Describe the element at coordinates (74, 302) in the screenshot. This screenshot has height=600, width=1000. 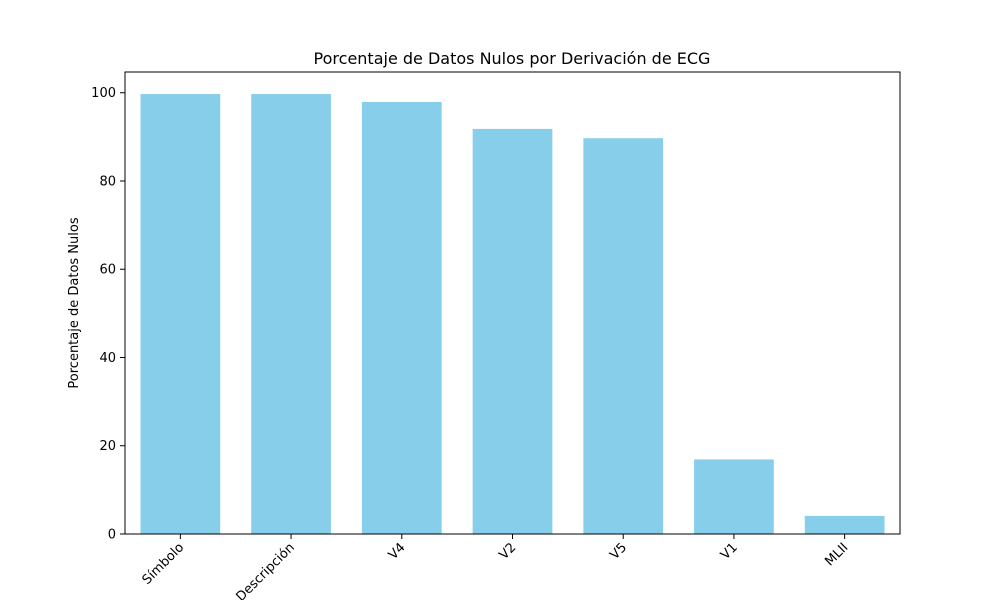
I see `y-axis-label: Porcentaje de Datos Nulos` at that location.